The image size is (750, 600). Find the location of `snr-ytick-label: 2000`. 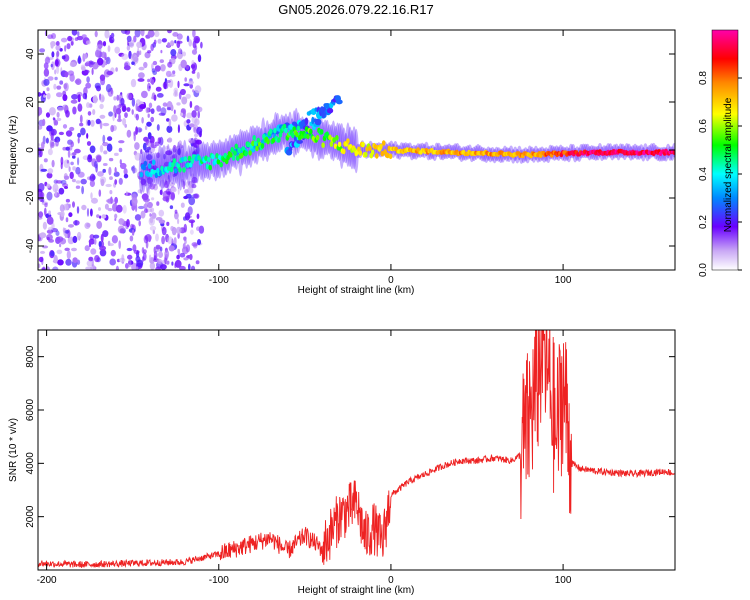

snr-ytick-label: 2000 is located at coordinates (30, 516).